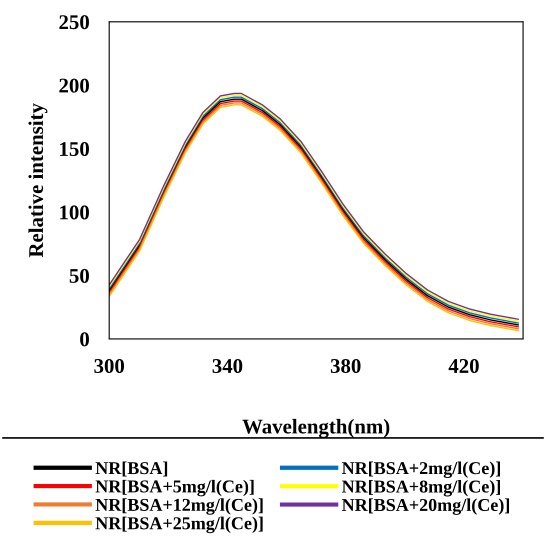 This screenshot has height=544, width=546. I want to click on legend-label: NR[BSA+25mg/l(Ce)], so click(179, 525).